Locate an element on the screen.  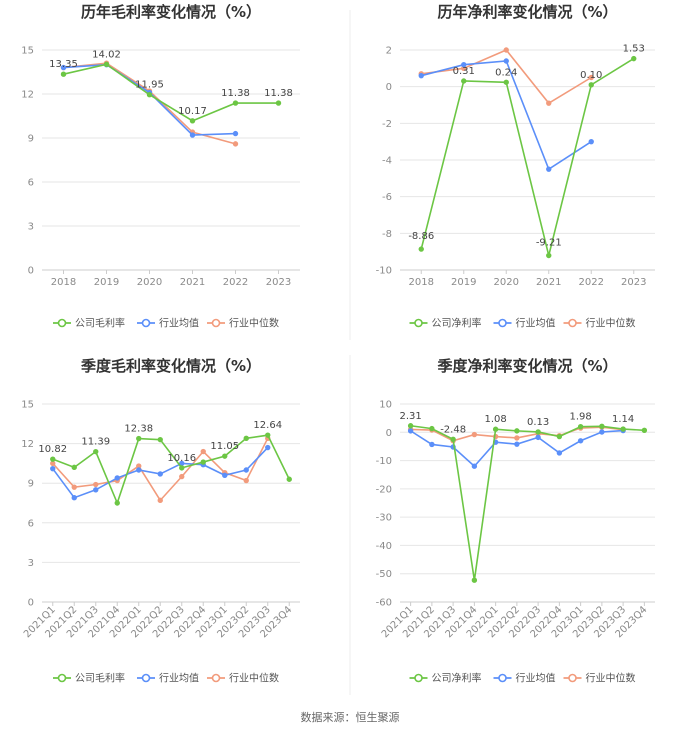
data-label: -8.86 is located at coordinates (421, 236).